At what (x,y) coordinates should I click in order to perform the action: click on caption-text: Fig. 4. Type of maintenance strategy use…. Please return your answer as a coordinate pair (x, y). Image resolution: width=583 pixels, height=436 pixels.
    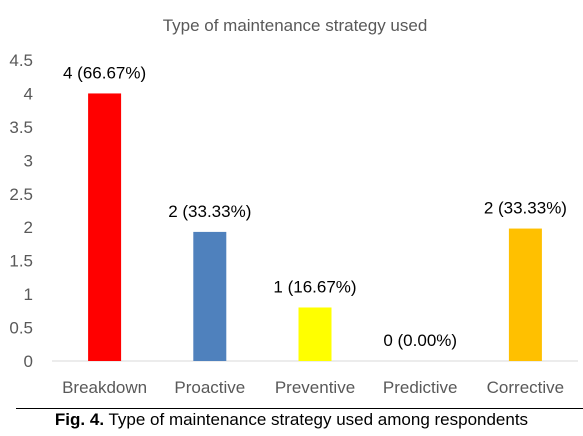
    Looking at the image, I should click on (291, 420).